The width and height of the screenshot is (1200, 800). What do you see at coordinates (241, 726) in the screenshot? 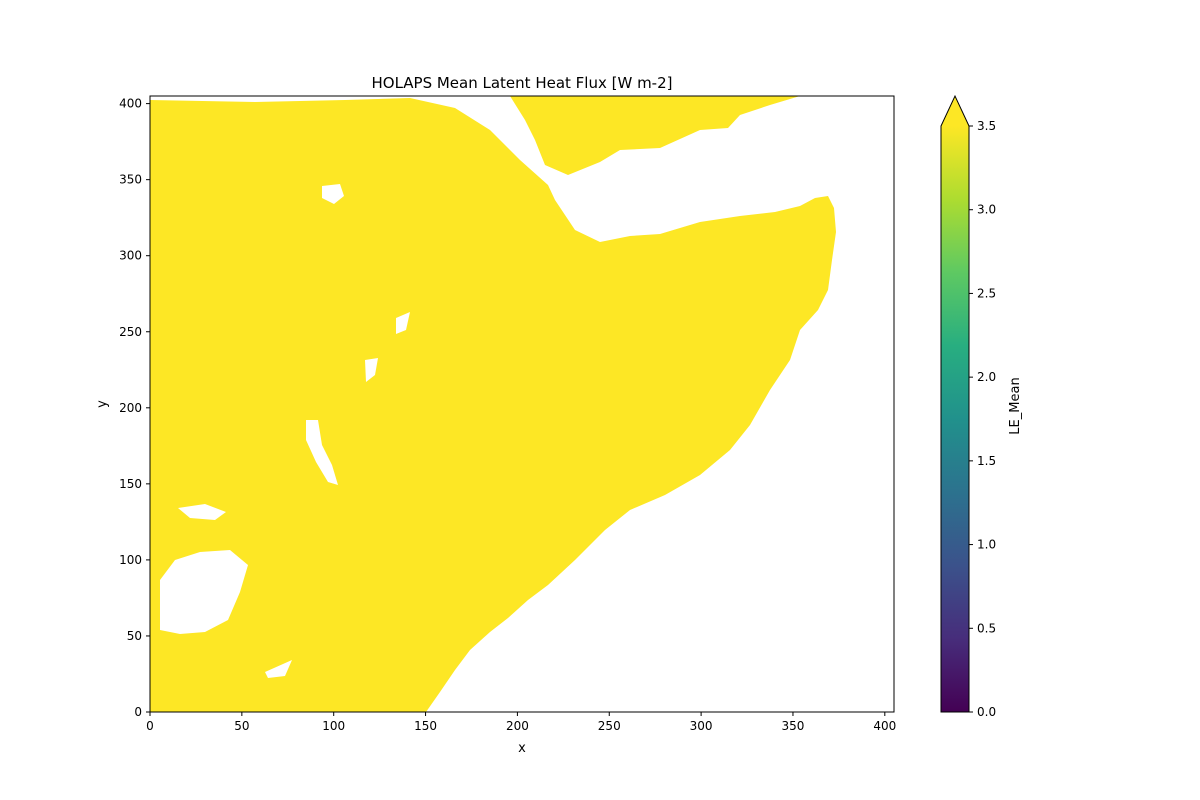
I see `x-tick-label: 50` at bounding box center [241, 726].